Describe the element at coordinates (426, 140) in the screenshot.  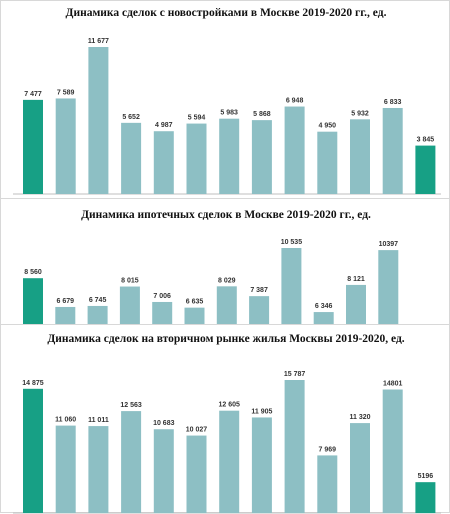
I see `bar-label-new-buildings-12: 3 845` at that location.